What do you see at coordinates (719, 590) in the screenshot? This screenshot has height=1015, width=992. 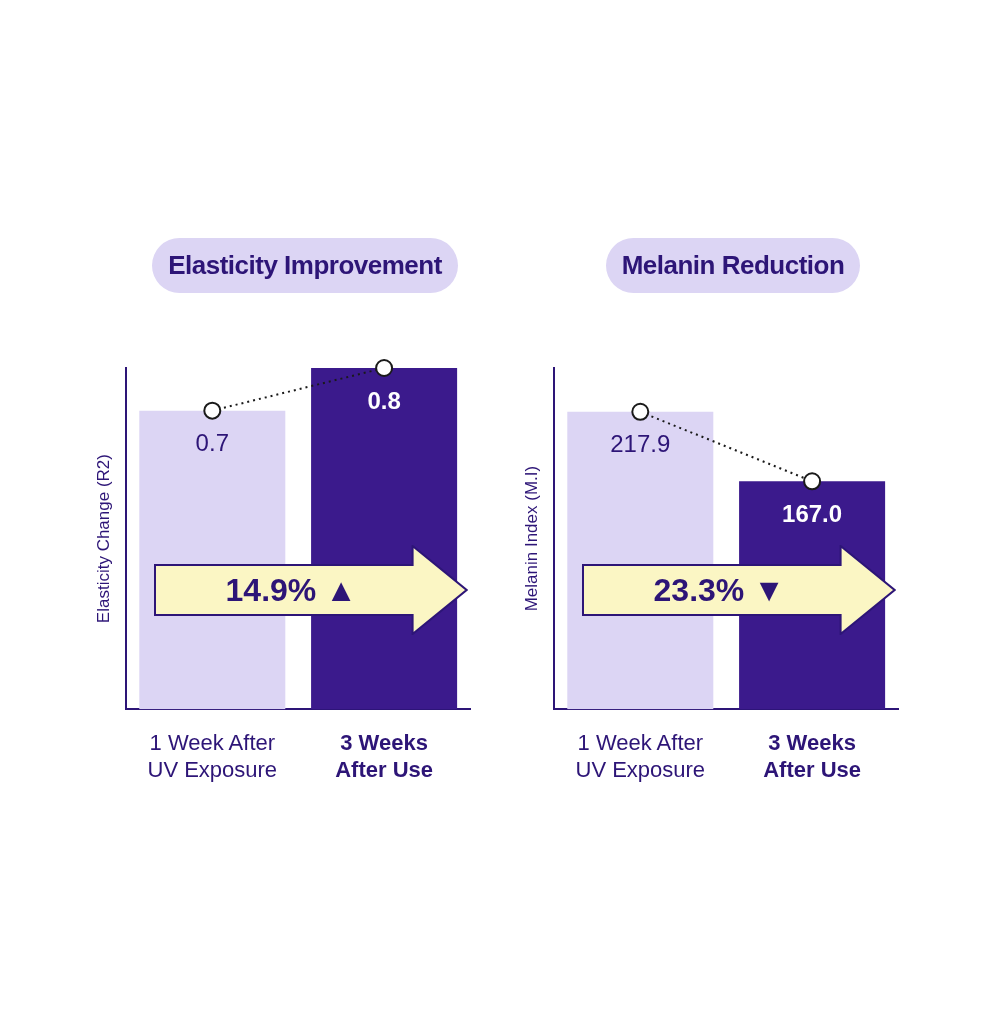 I see `annotation: 23.3% ▼` at bounding box center [719, 590].